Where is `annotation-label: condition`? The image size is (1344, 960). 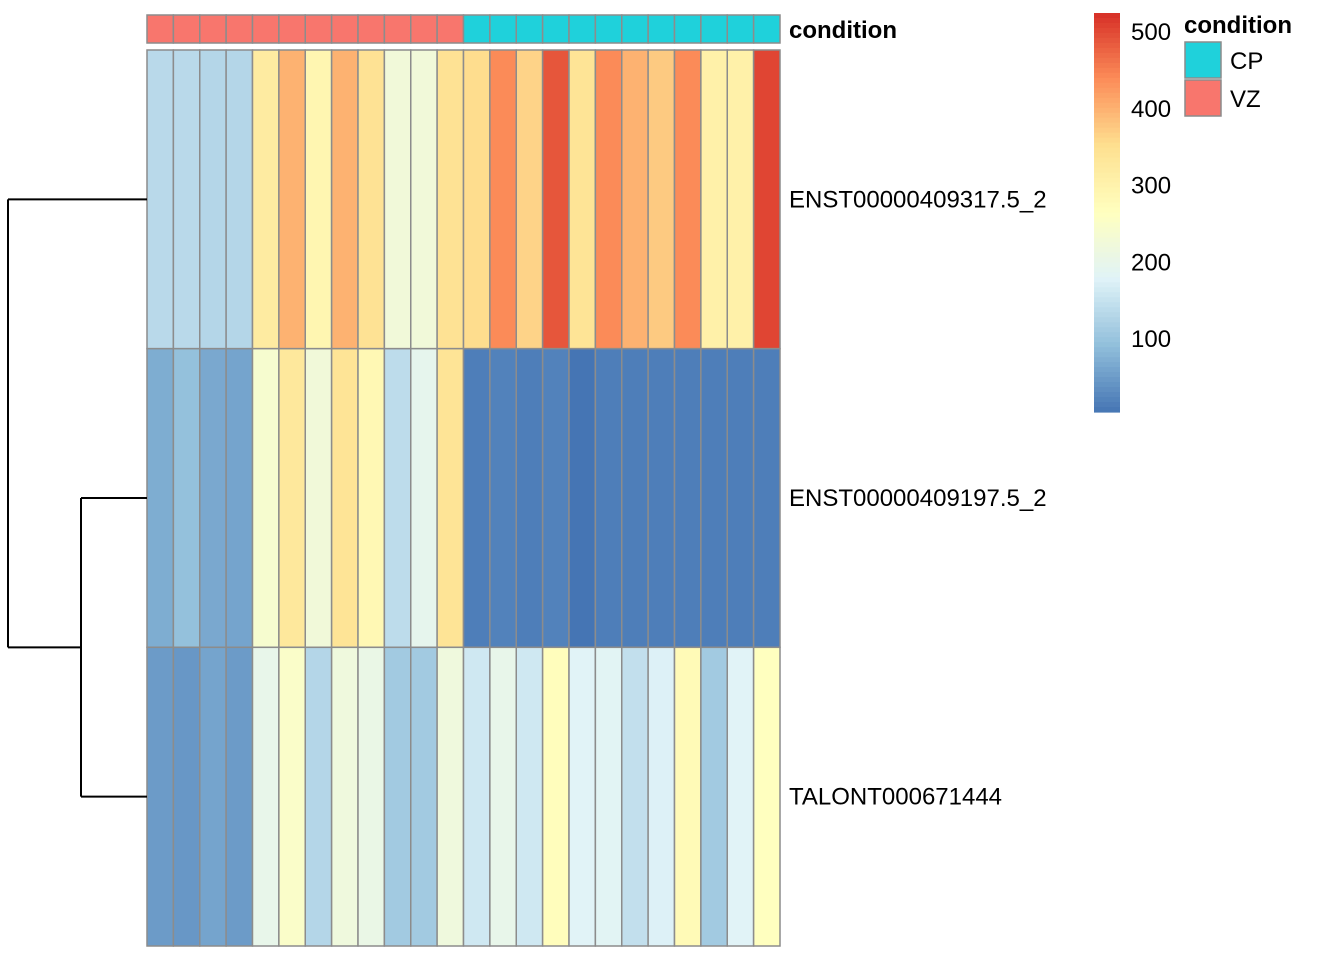 annotation-label: condition is located at coordinates (843, 30).